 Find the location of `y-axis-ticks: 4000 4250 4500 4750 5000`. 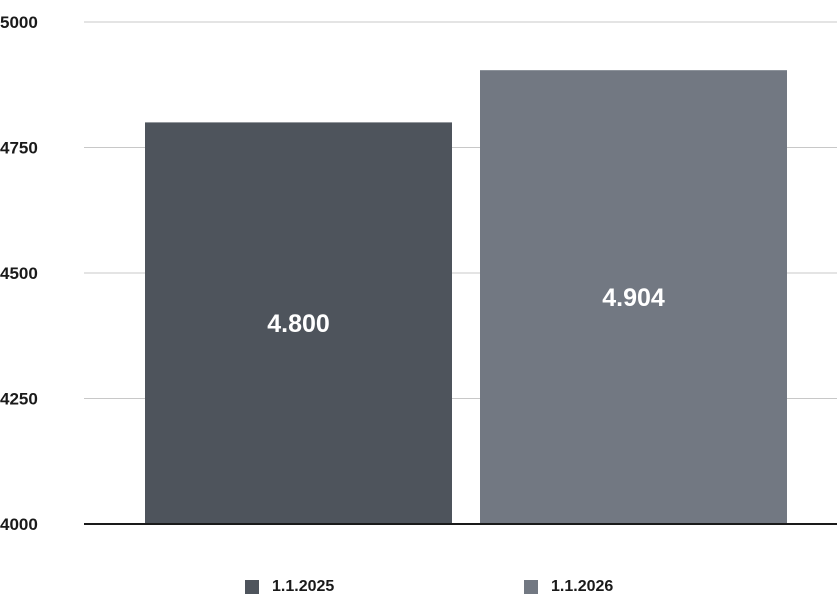

y-axis-ticks: 4000 4250 4500 4750 5000 is located at coordinates (19, 273).